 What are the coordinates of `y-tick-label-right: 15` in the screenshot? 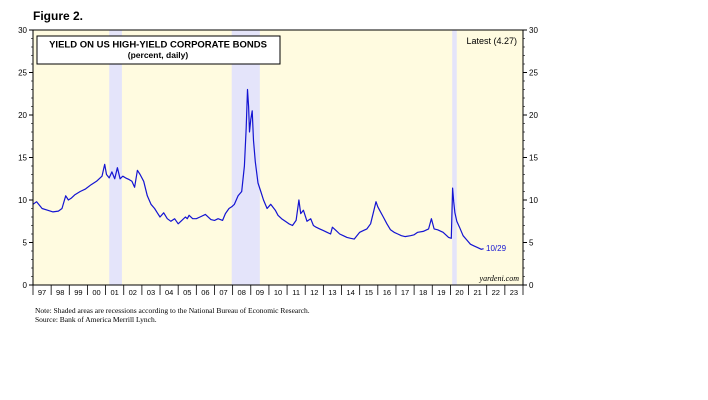 It's located at (533, 158).